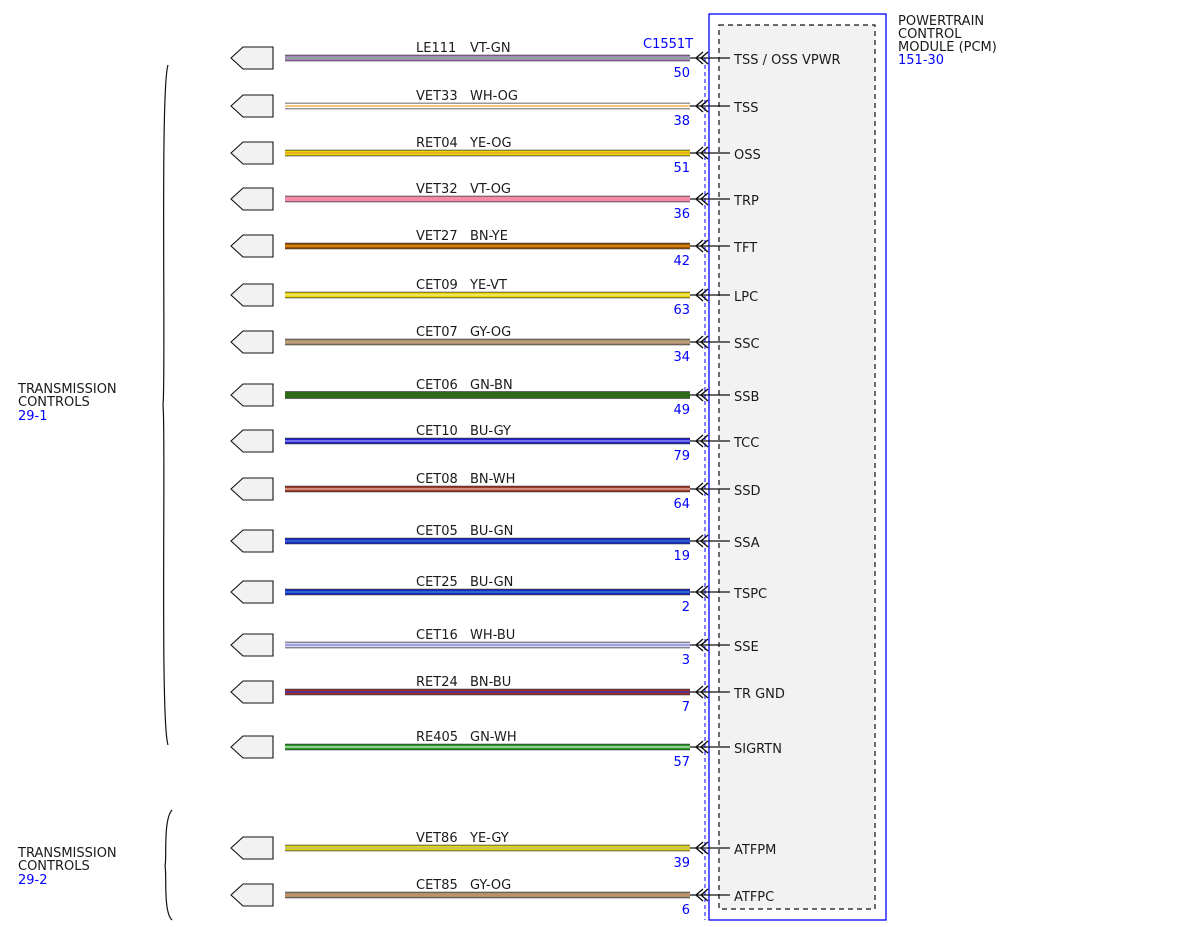  What do you see at coordinates (437, 96) in the screenshot?
I see `wire-circuit-label: VET33` at bounding box center [437, 96].